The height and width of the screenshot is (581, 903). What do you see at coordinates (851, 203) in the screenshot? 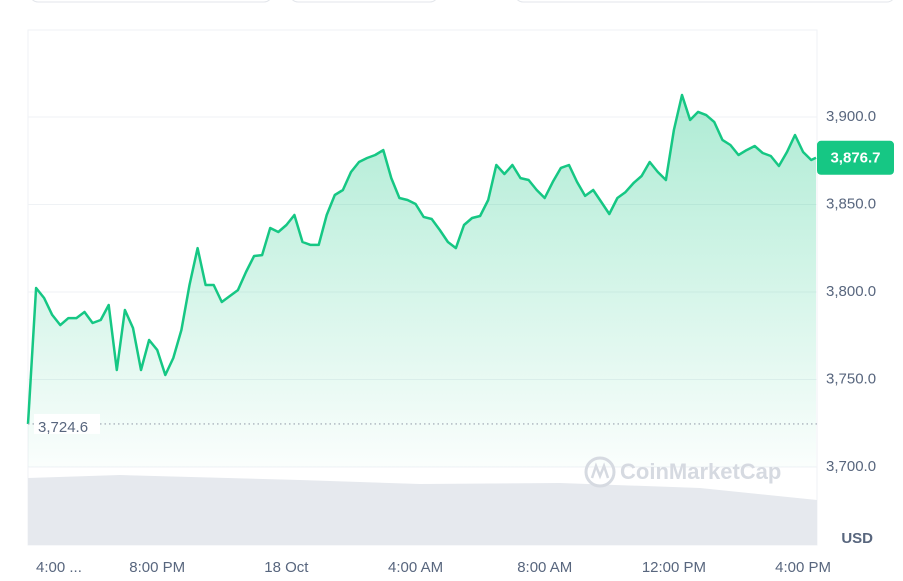
I see `y-tick-label: 3,850.0` at bounding box center [851, 203].